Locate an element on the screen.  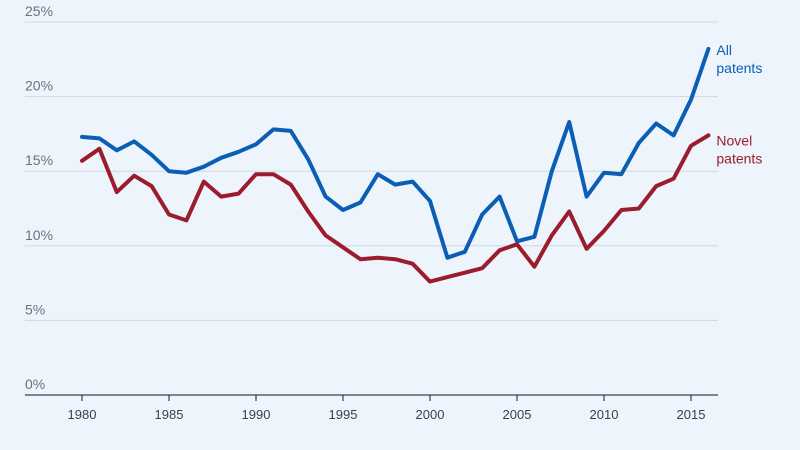
y-tick-label: 15% is located at coordinates (39, 160).